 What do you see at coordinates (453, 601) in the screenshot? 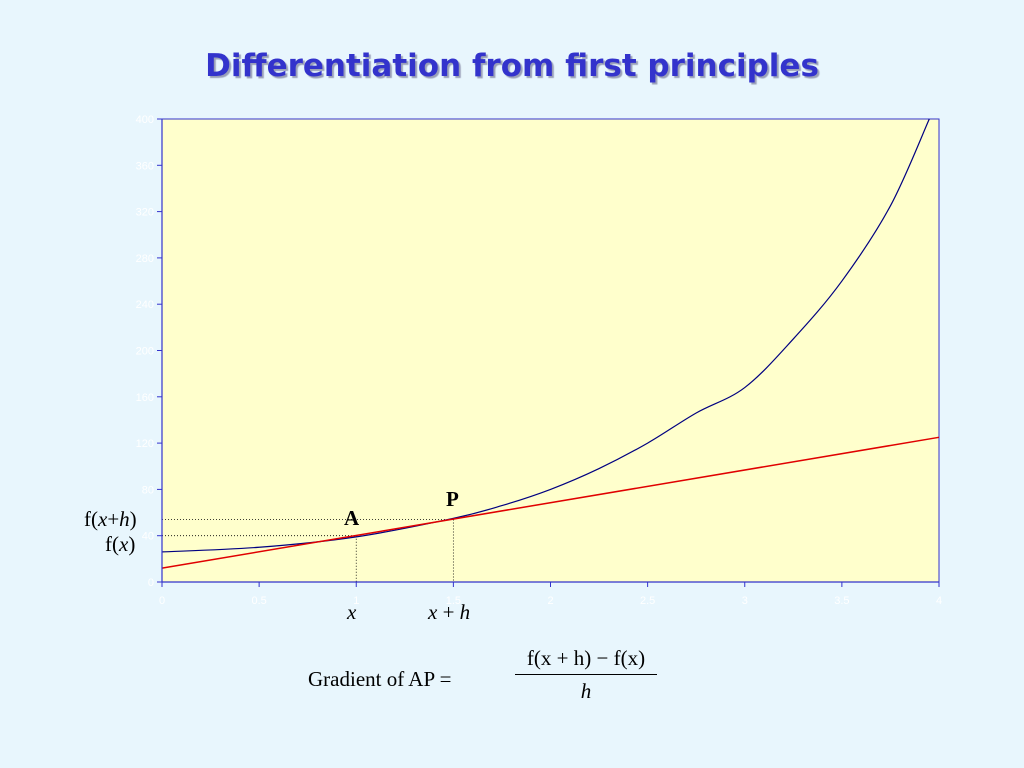
I see `x-tick-label: 1.5` at bounding box center [453, 601].